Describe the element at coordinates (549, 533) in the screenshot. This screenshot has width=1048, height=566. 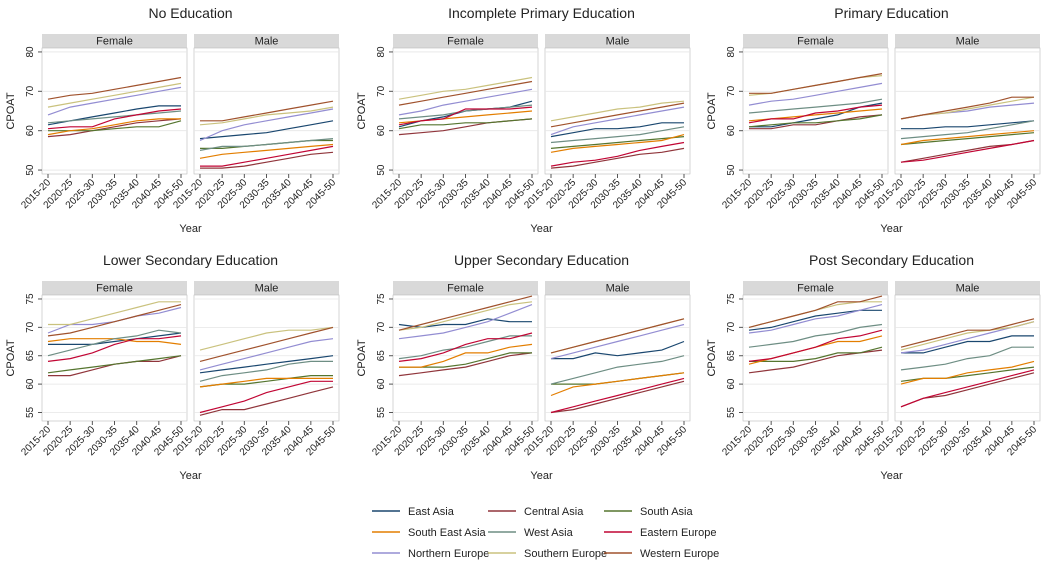
I see `legend-label: West Asia` at that location.